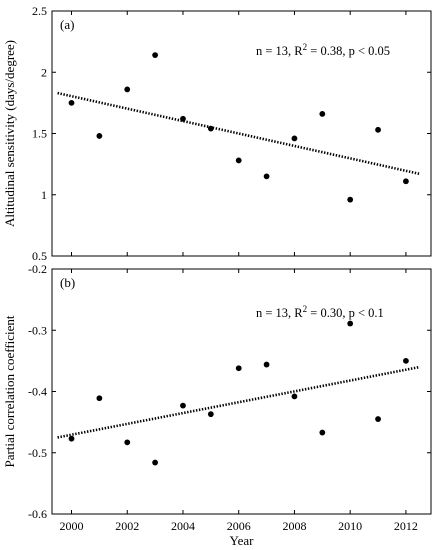  What do you see at coordinates (67, 282) in the screenshot?
I see `panel-label: (b)` at bounding box center [67, 282].